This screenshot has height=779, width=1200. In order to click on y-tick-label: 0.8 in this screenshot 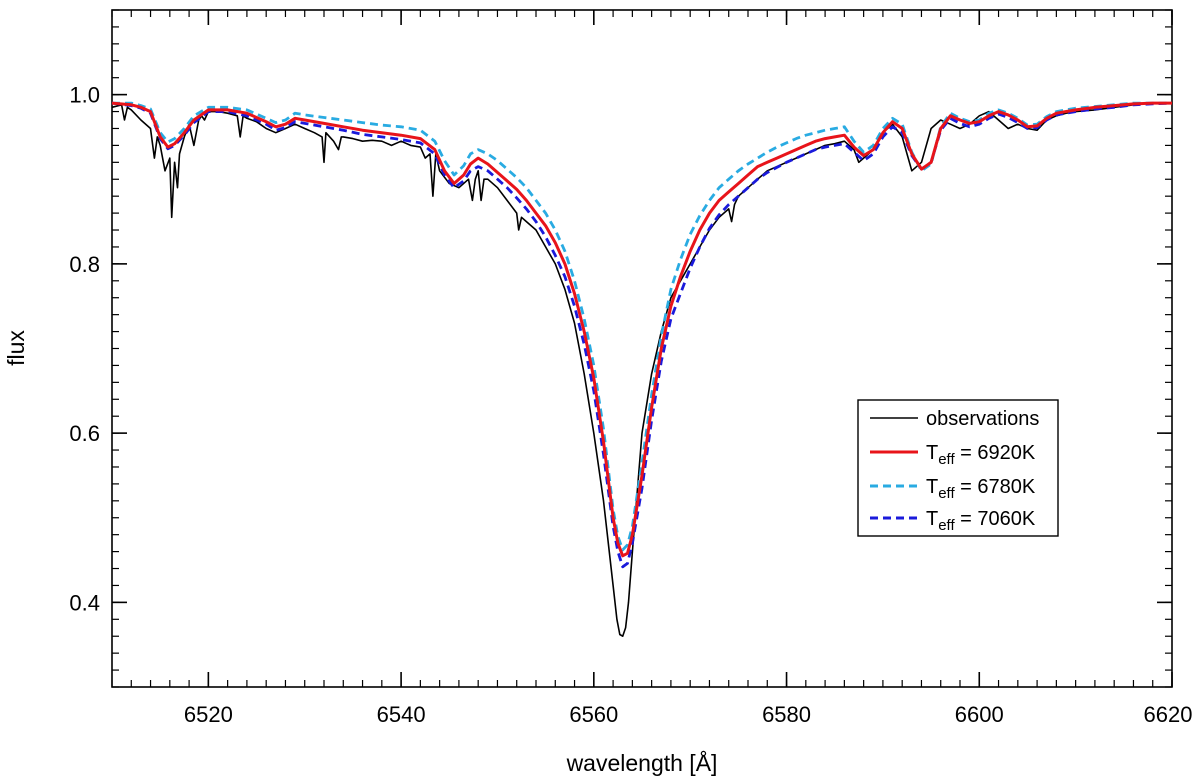, I will do `click(84, 264)`.